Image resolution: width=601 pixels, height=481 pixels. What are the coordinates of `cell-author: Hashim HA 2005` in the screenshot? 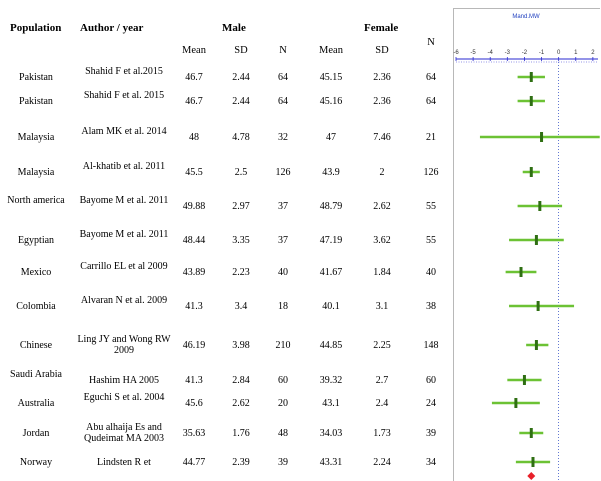 It's located at (124, 380).